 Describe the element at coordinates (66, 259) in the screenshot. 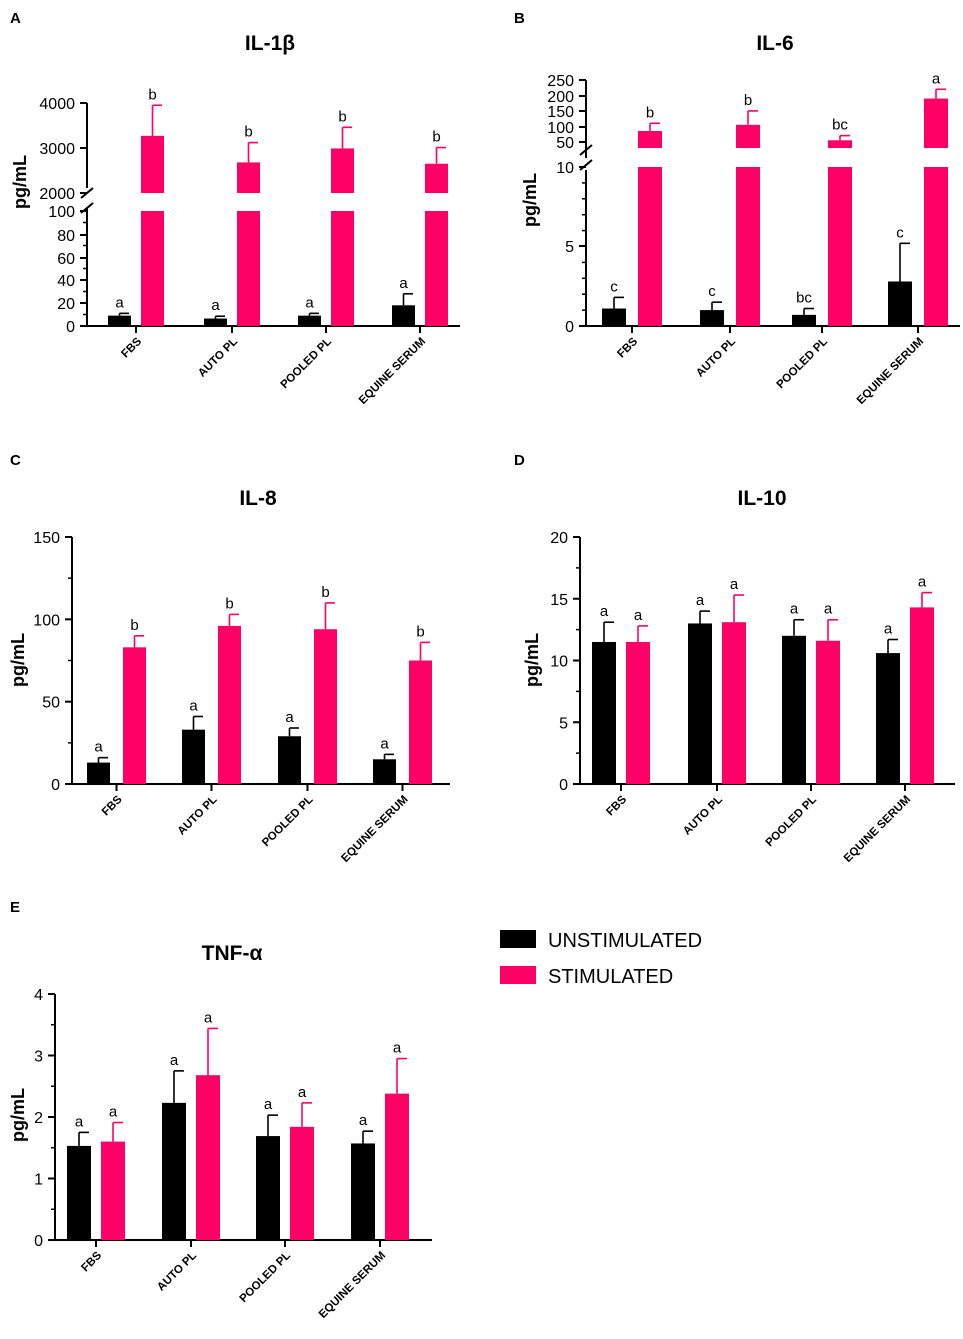

I see `y-tick-label: 60` at that location.